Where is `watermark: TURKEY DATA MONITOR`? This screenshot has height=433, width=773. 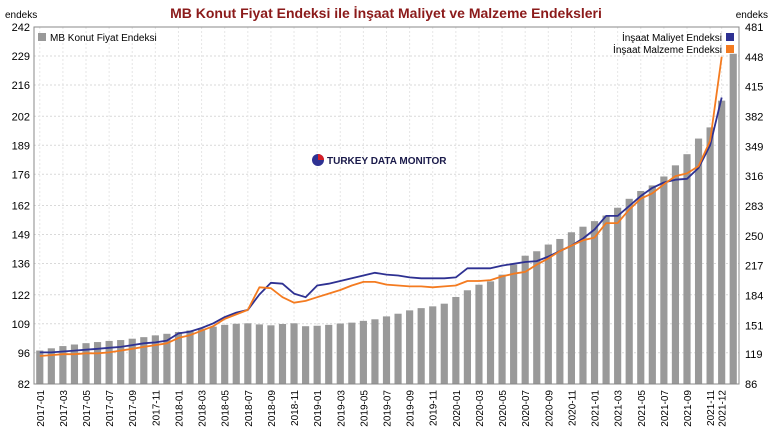
watermark: TURKEY DATA MONITOR is located at coordinates (379, 160).